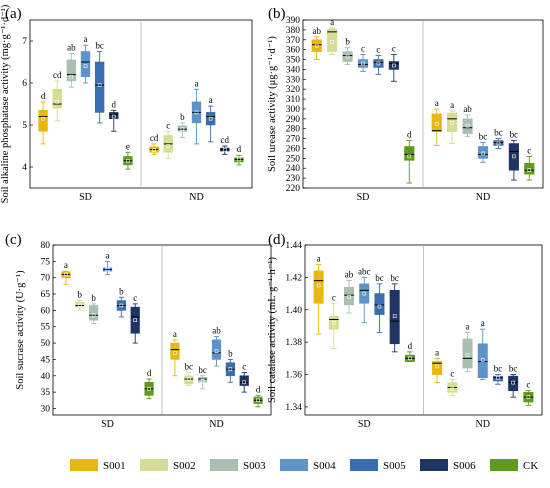  I want to click on panel-label: (b), so click(277, 14).